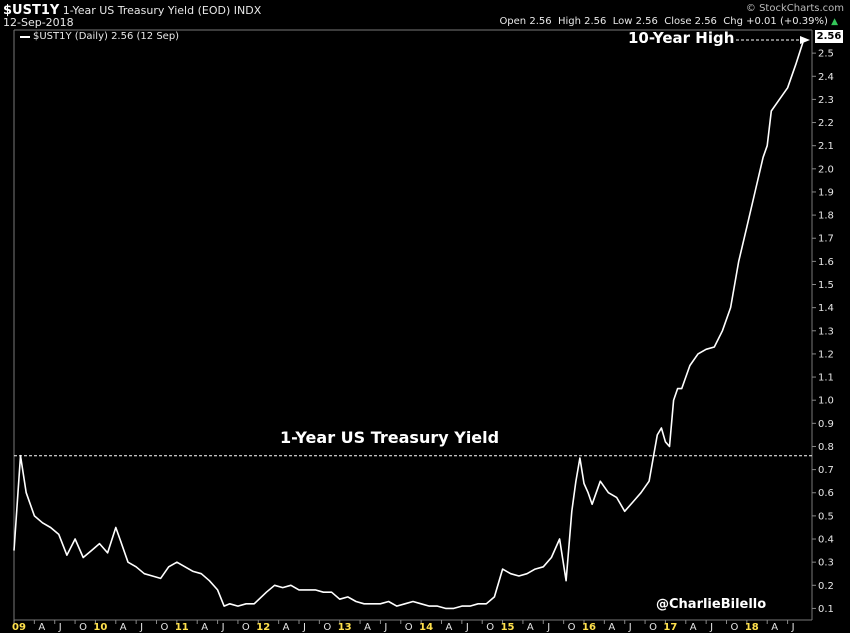  Describe the element at coordinates (826, 77) in the screenshot. I see `y-tick-label: 2.4` at that location.